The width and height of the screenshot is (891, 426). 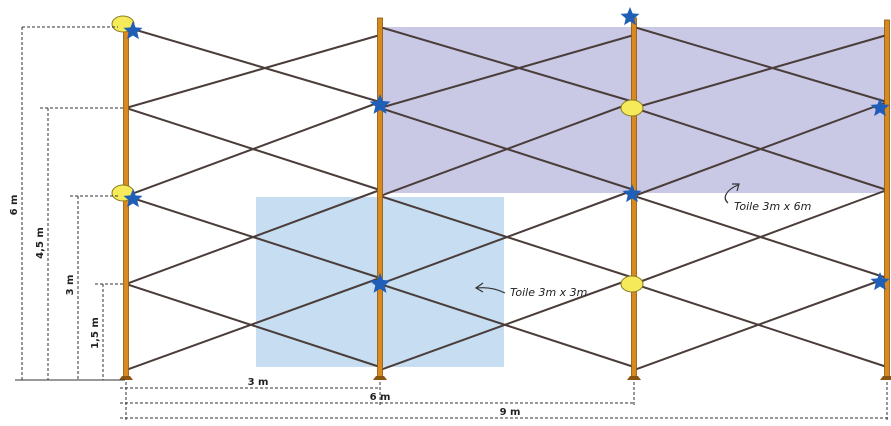 What do you see at coordinates (258, 382) in the screenshot?
I see `dim-label-3m-horizontal: 3 m` at bounding box center [258, 382].